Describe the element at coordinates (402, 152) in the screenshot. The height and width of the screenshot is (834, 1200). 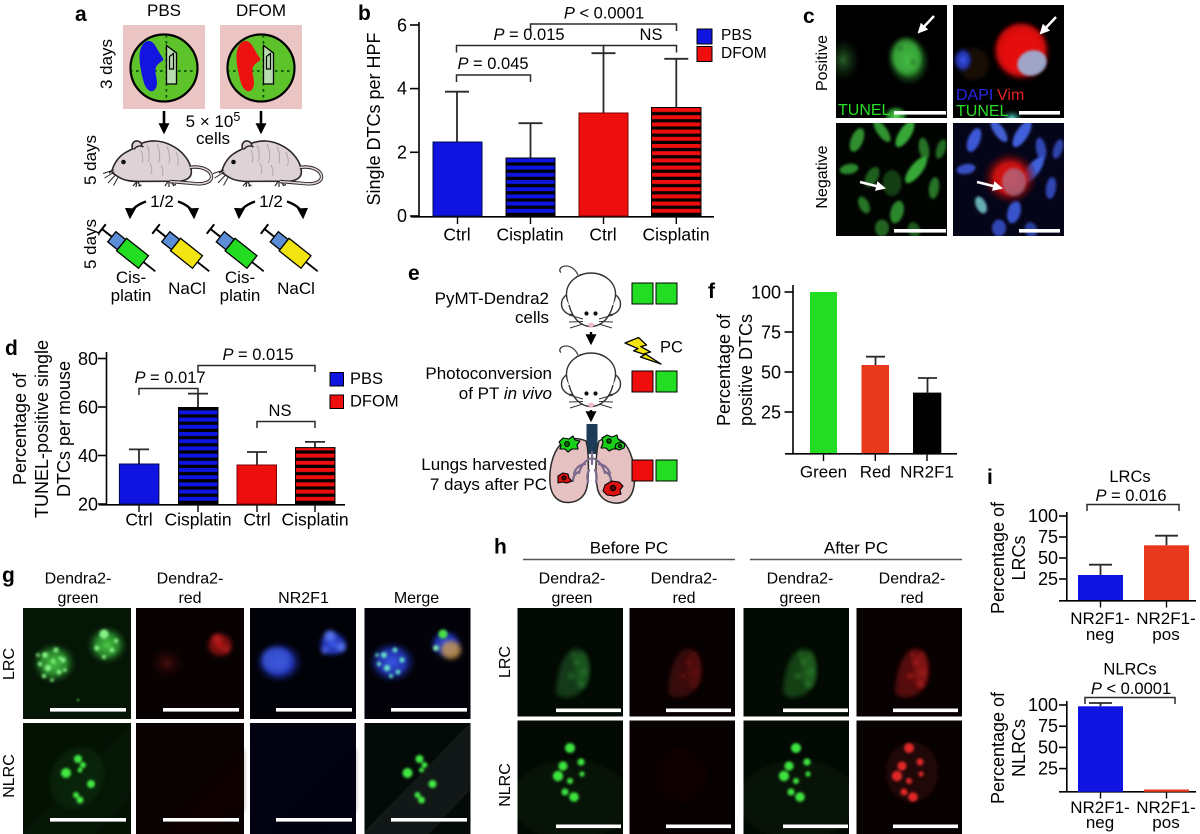
I see `svg-text: 2` at that location.